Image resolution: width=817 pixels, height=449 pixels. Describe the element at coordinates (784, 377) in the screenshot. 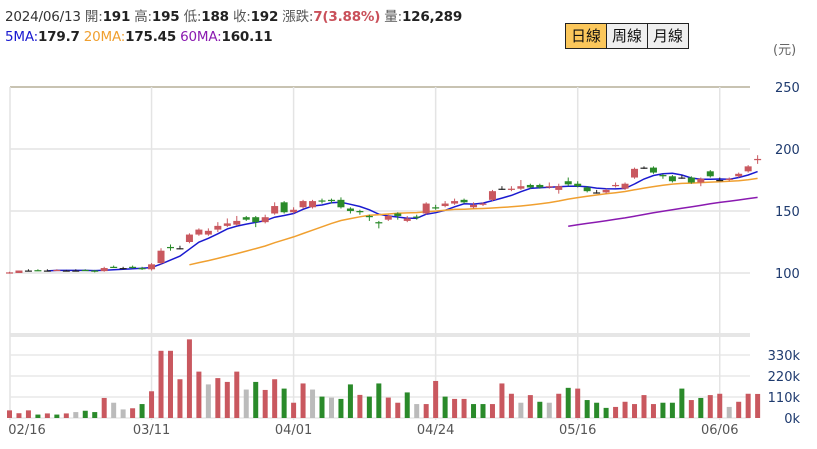

I see `volume-tick-label: 220k` at that location.